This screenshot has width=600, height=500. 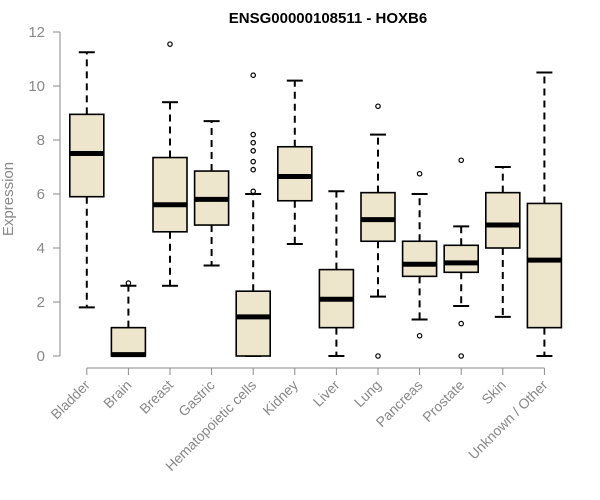 I want to click on box-skin, so click(x=502, y=242).